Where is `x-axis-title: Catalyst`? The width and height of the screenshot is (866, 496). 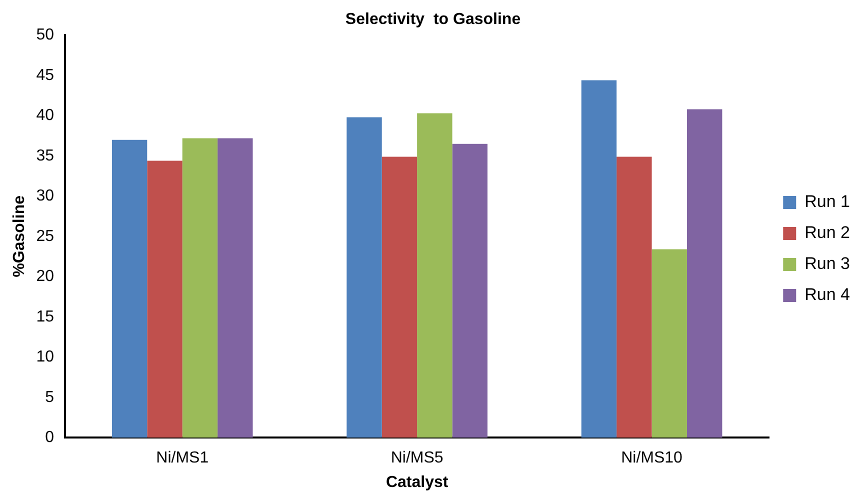
x-axis-title: Catalyst is located at coordinates (417, 482).